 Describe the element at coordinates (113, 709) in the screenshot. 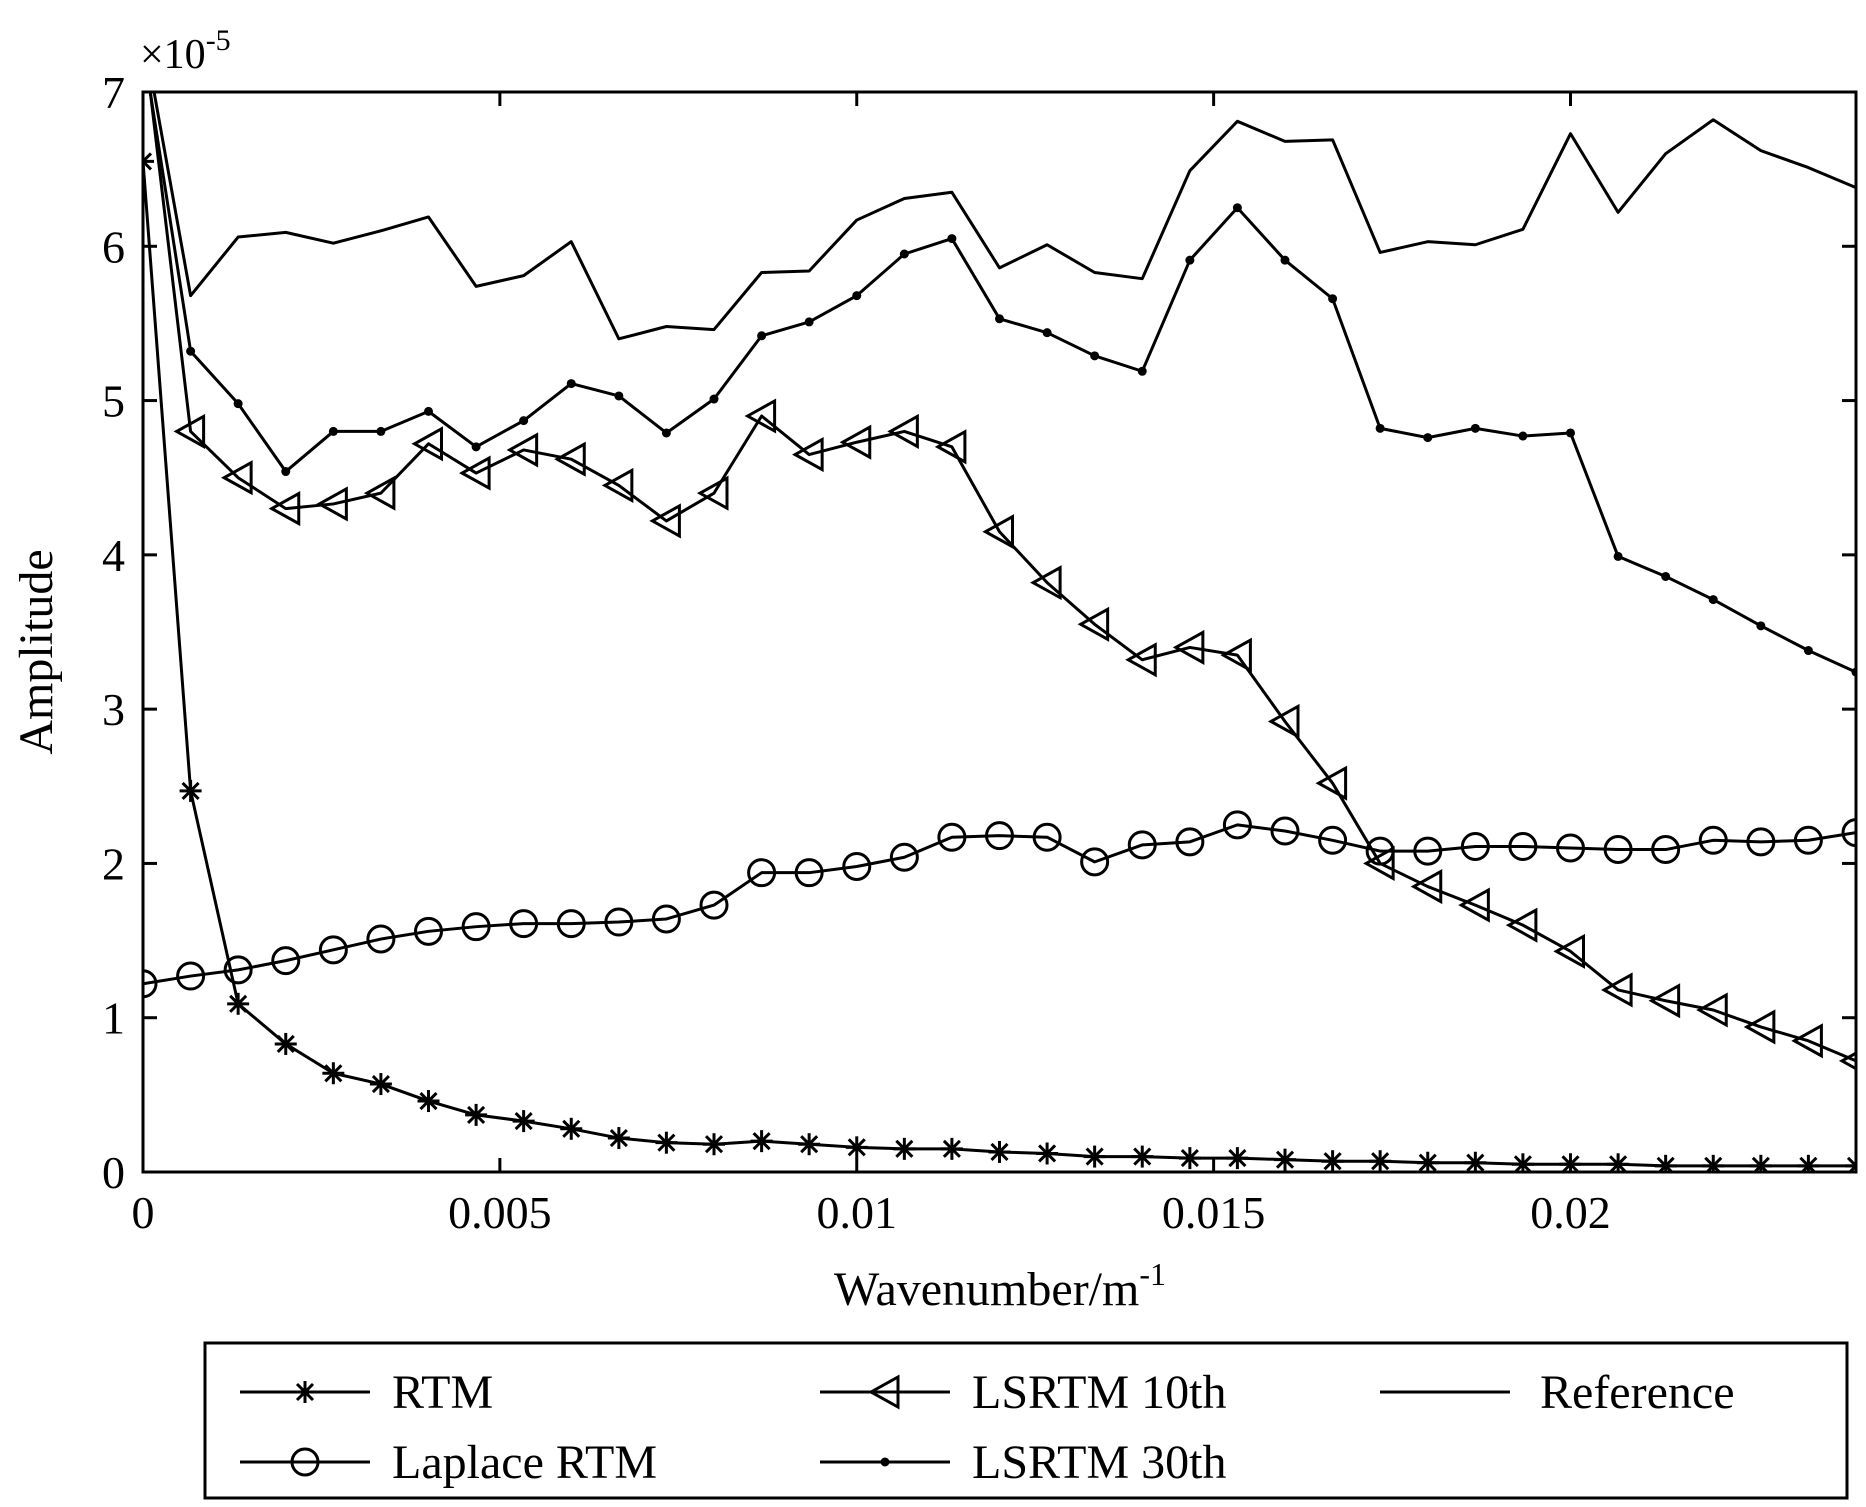

I see `y-tick-label: 3` at that location.